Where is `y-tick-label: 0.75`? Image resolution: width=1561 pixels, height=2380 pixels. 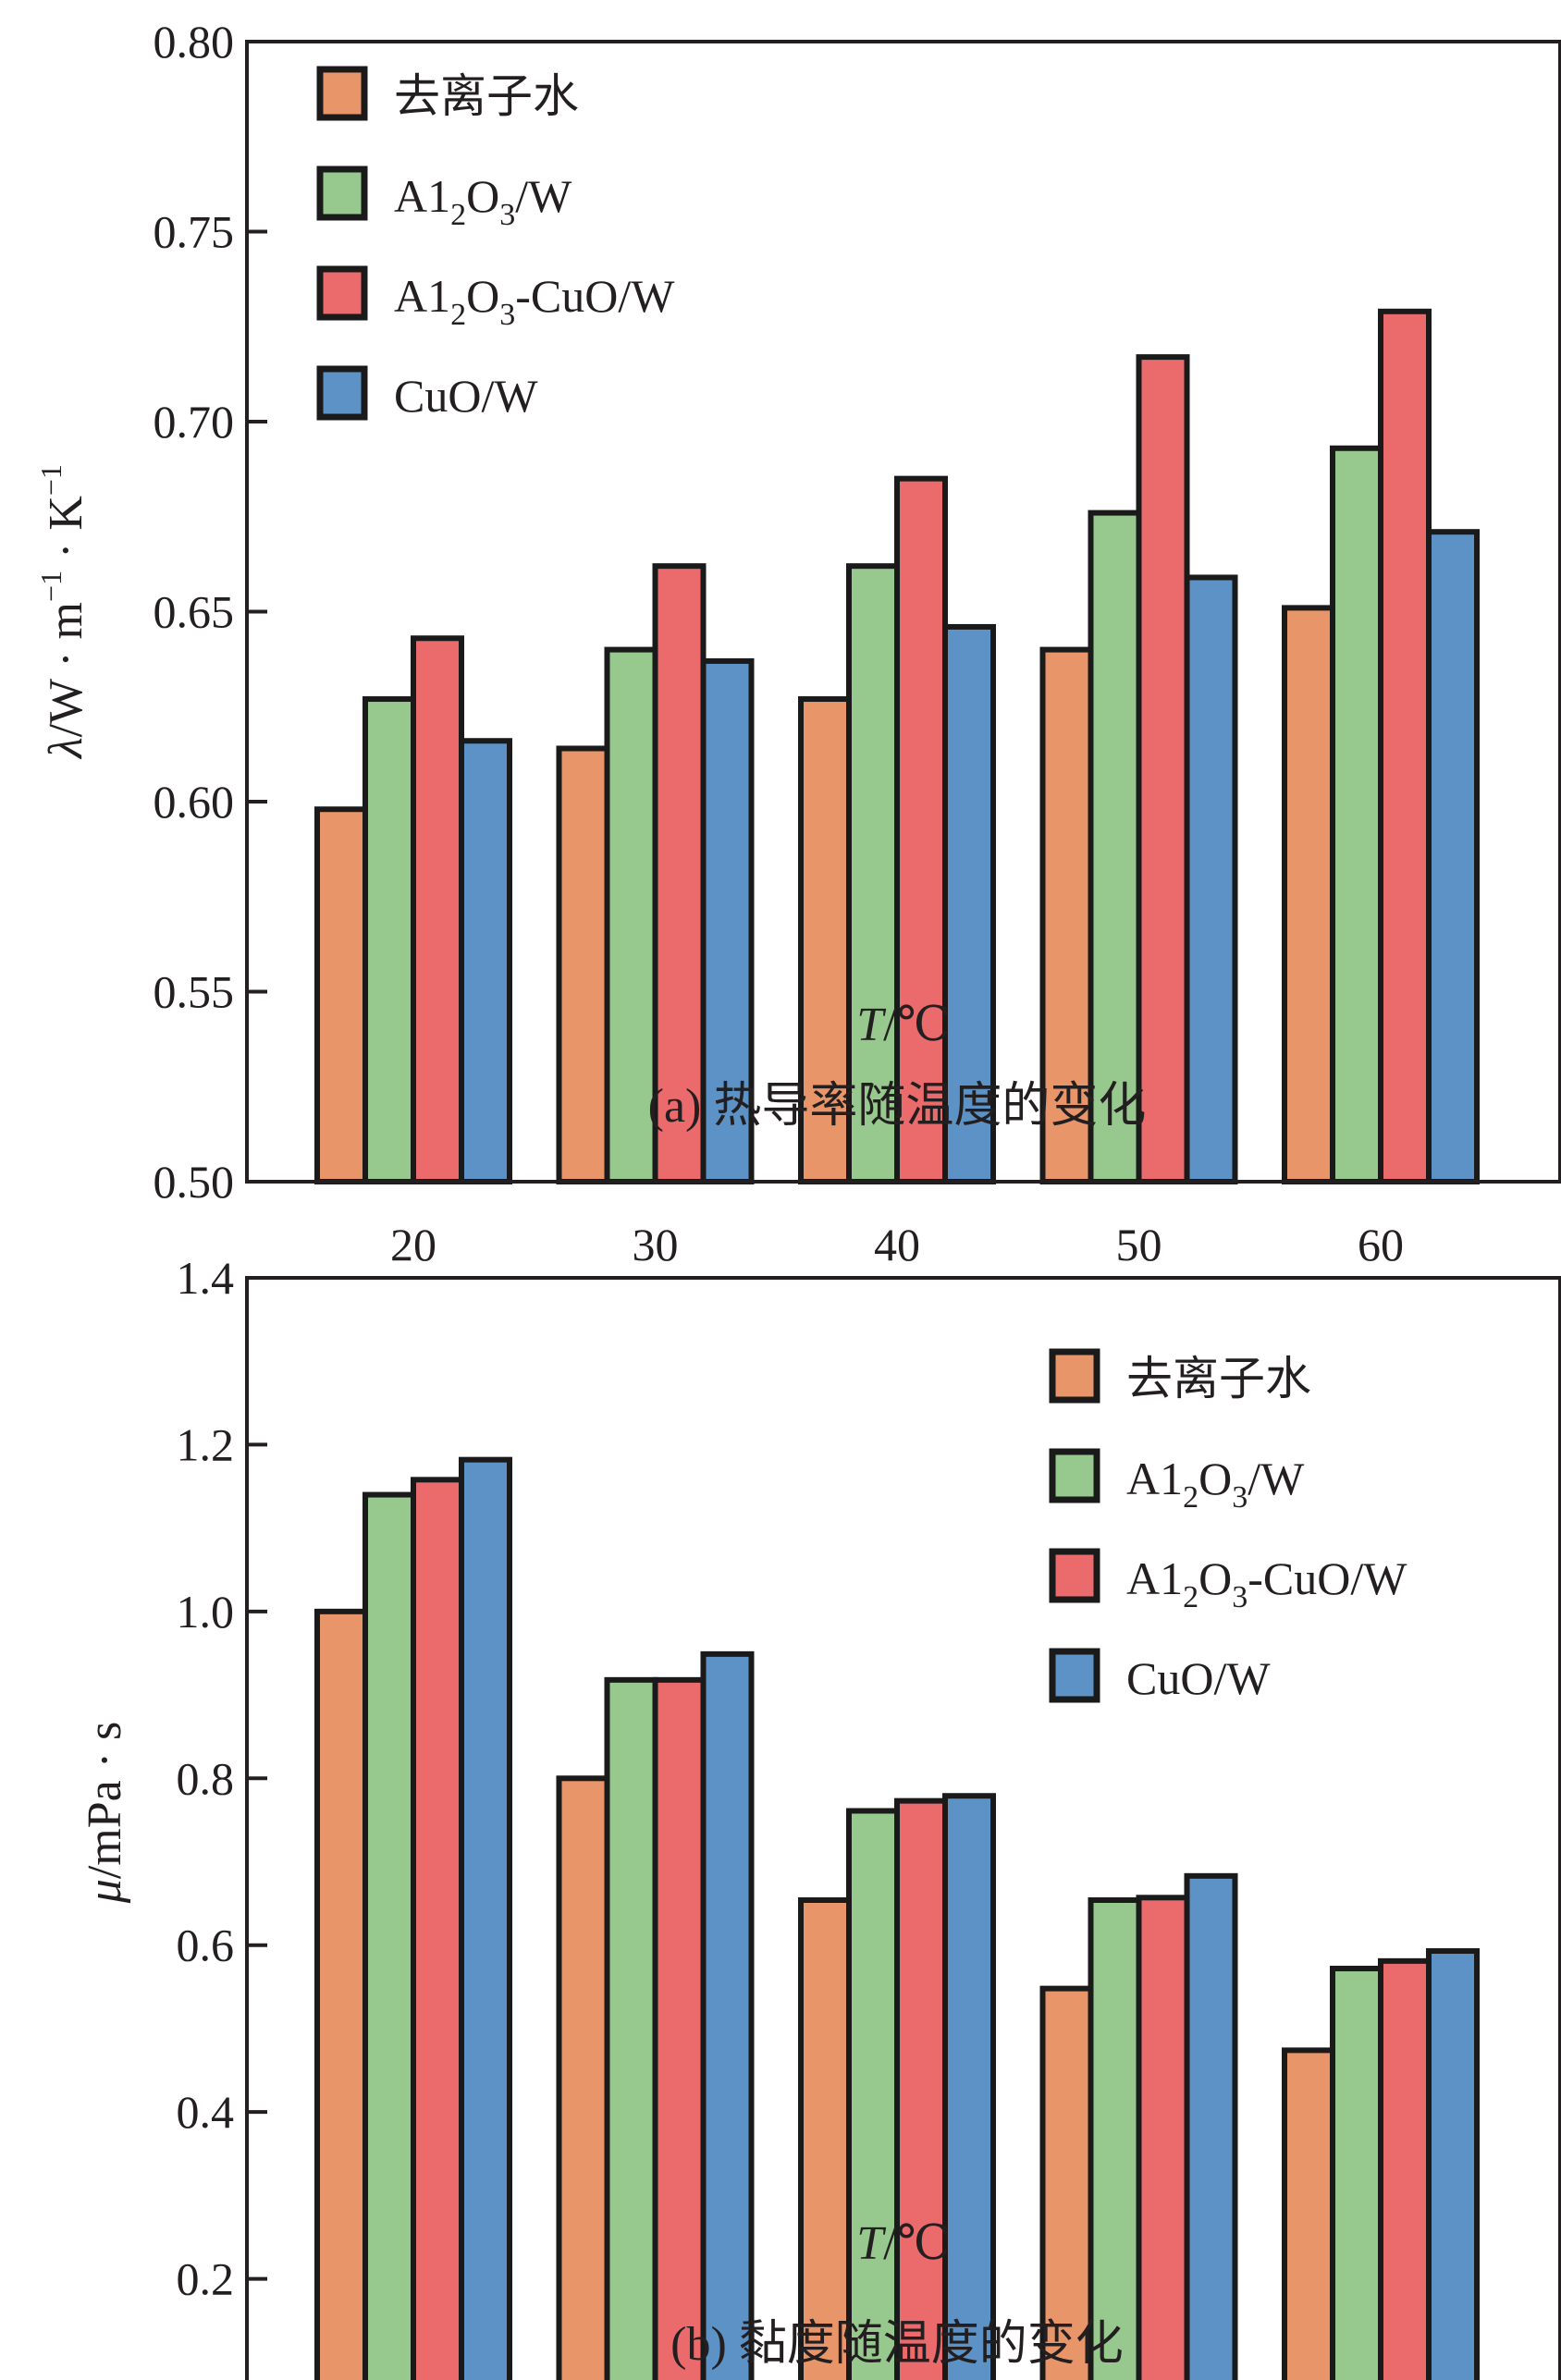 y-tick-label: 0.75 is located at coordinates (194, 232).